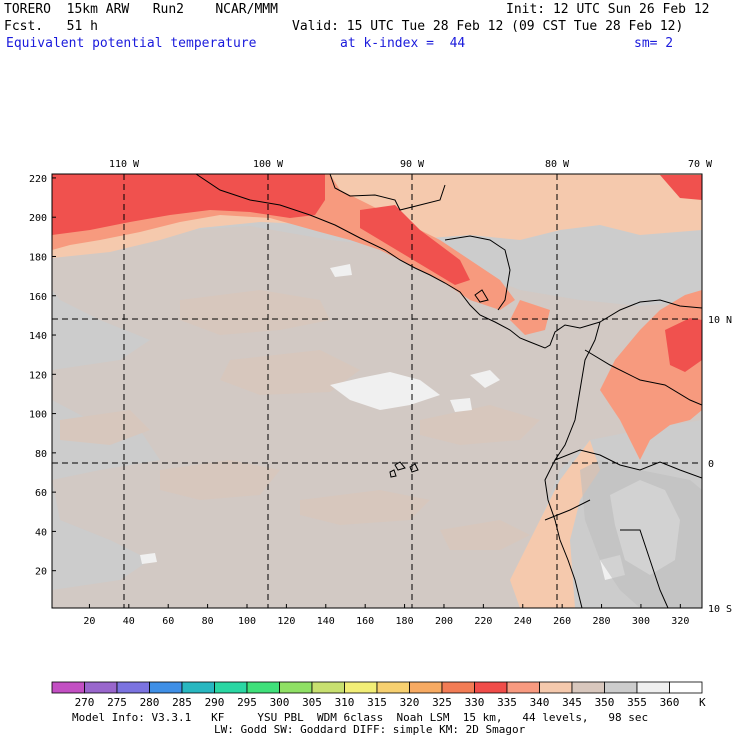  I want to click on x-tick-label: 260, so click(562, 621).